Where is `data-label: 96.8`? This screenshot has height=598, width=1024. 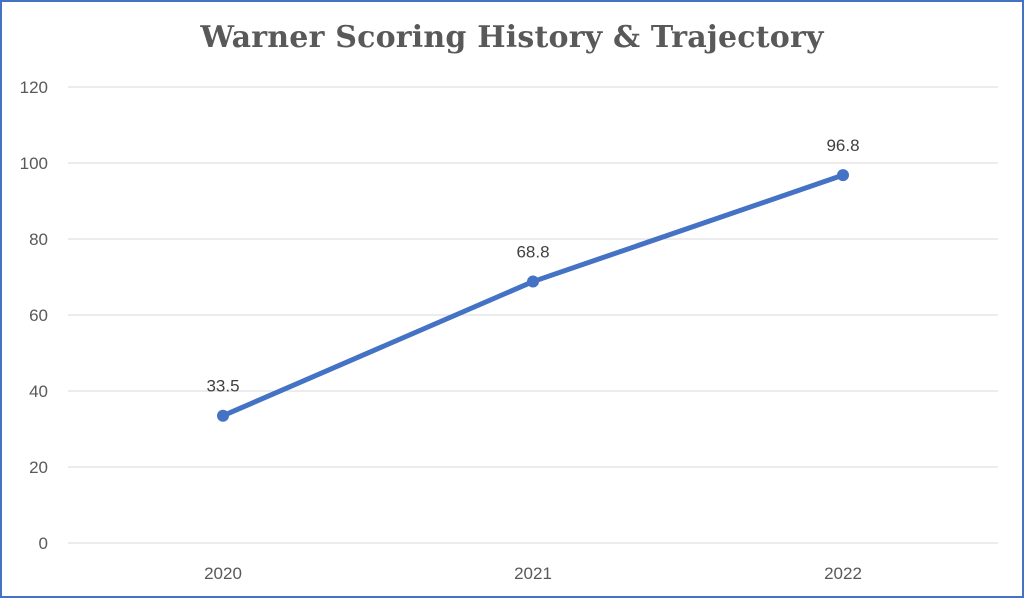 data-label: 96.8 is located at coordinates (842, 145).